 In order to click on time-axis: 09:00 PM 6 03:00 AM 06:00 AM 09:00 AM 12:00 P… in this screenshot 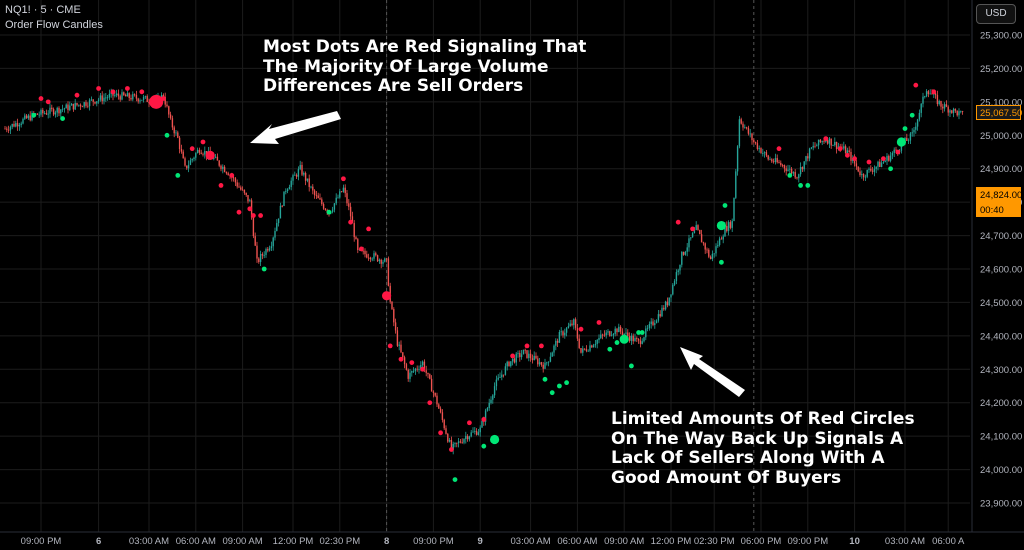, I will do `click(493, 541)`.